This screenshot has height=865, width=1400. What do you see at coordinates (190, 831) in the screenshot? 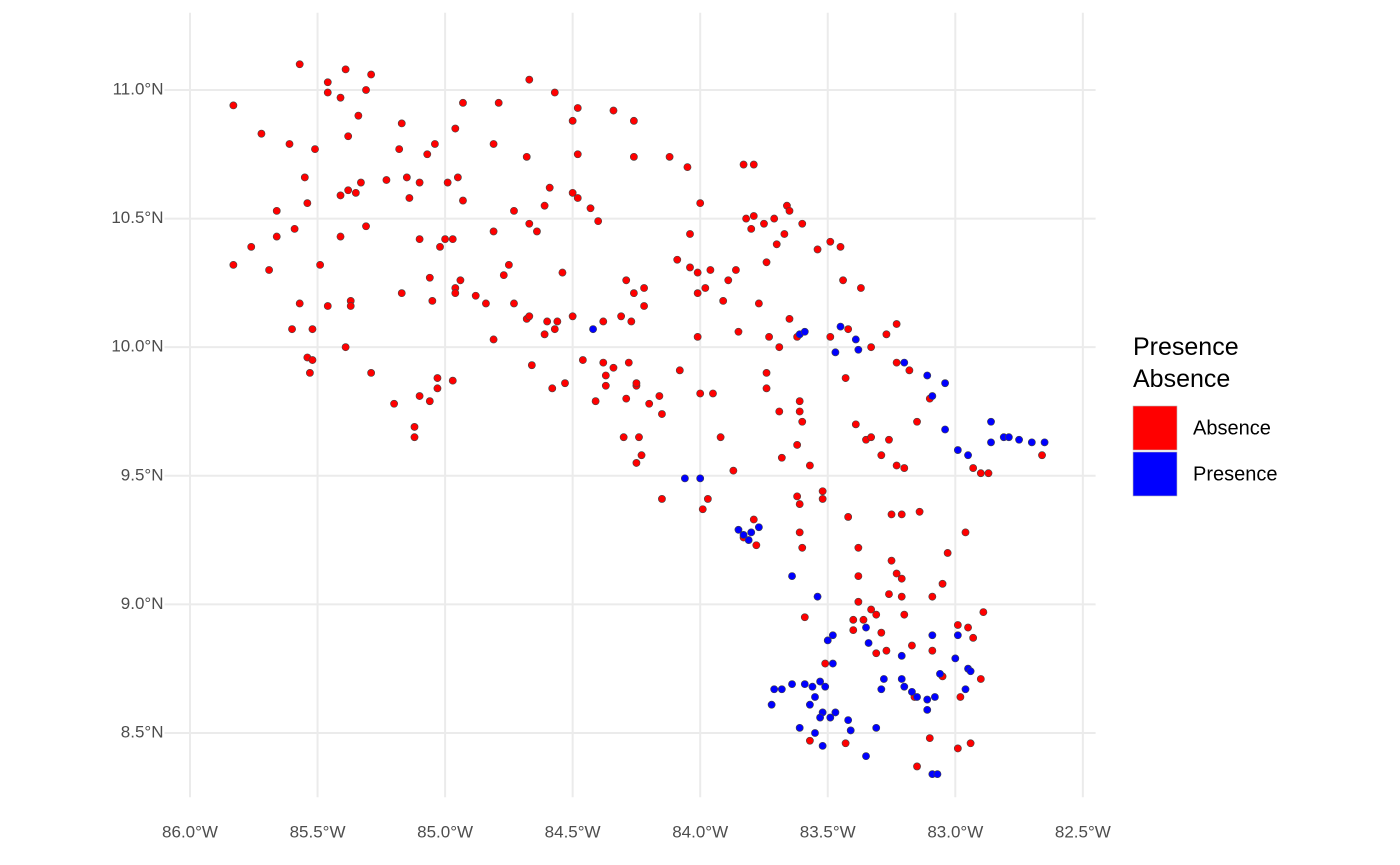
I see `x-tick-label: 86.0°W` at bounding box center [190, 831].